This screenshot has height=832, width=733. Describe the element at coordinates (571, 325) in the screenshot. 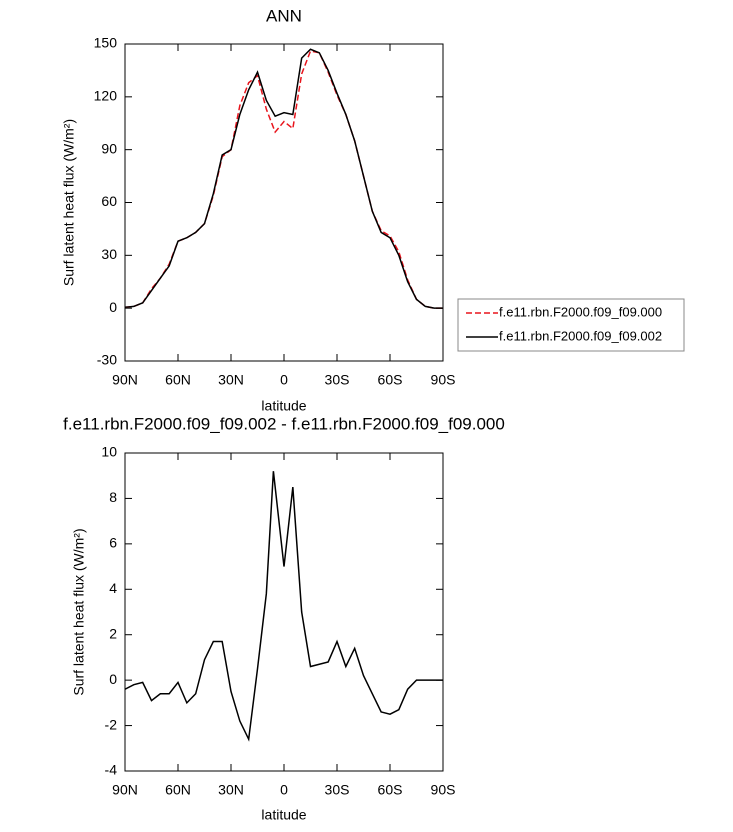

I see `legend-box` at that location.